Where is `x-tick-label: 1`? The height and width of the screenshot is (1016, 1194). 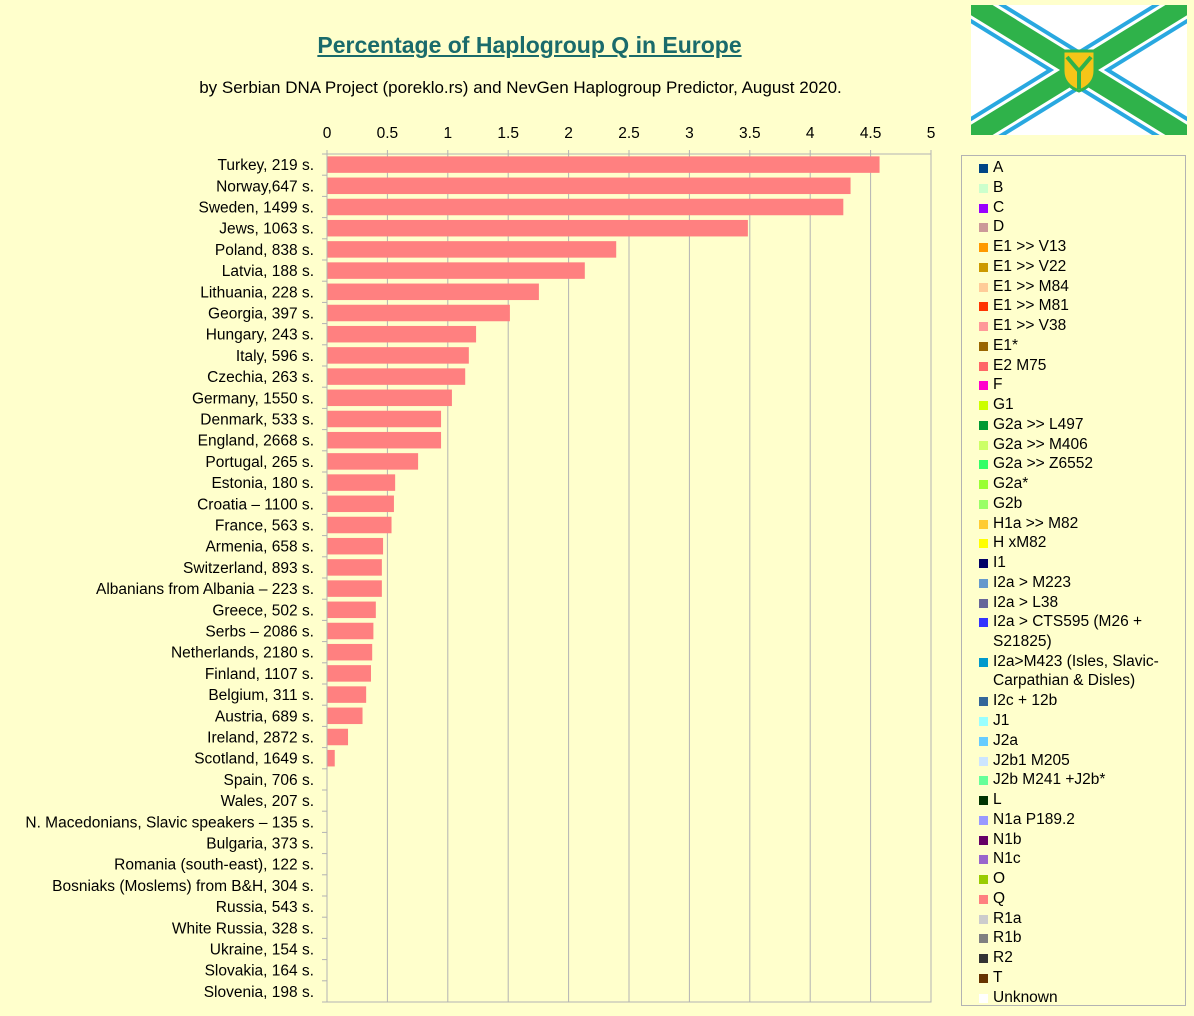 x-tick-label: 1 is located at coordinates (447, 133).